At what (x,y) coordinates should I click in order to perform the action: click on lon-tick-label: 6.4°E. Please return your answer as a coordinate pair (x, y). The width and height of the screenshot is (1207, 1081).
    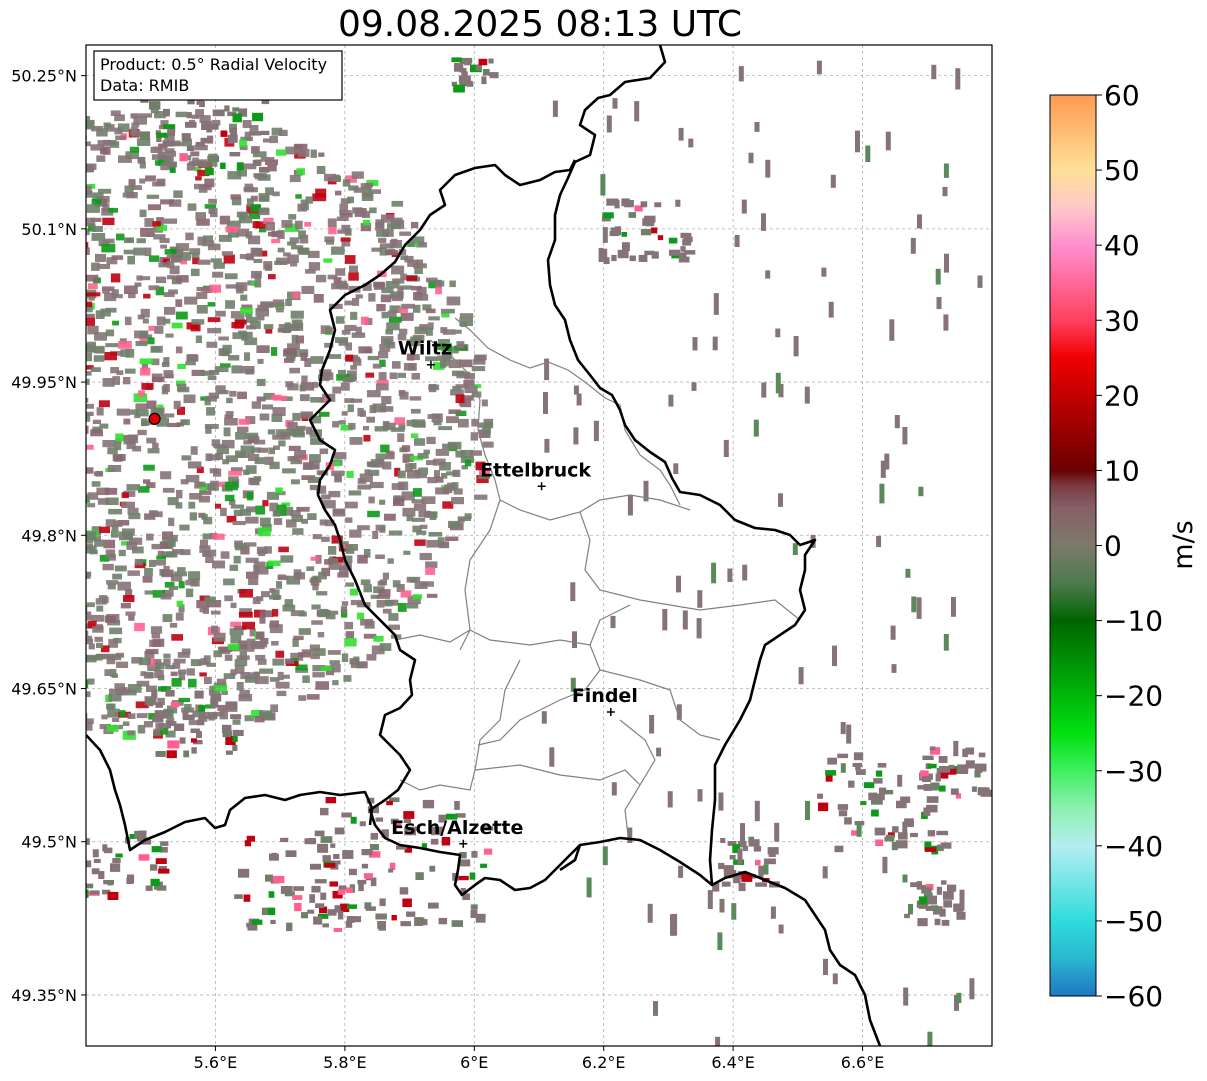
    Looking at the image, I should click on (733, 1062).